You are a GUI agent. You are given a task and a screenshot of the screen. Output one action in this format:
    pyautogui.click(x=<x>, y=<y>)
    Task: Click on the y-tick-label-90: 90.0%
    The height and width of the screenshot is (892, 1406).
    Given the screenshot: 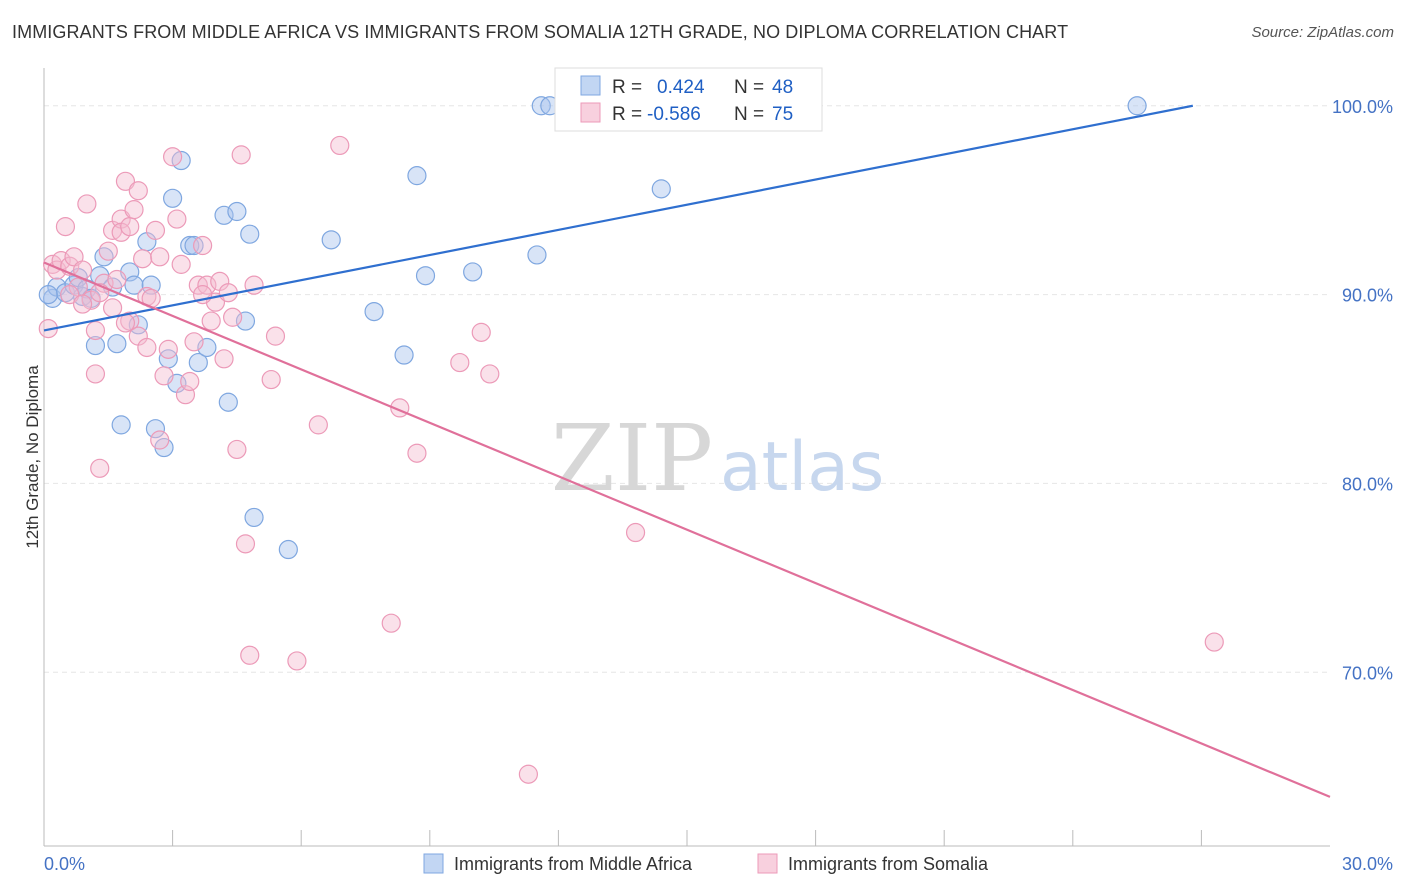 What is the action you would take?
    pyautogui.click(x=1367, y=296)
    